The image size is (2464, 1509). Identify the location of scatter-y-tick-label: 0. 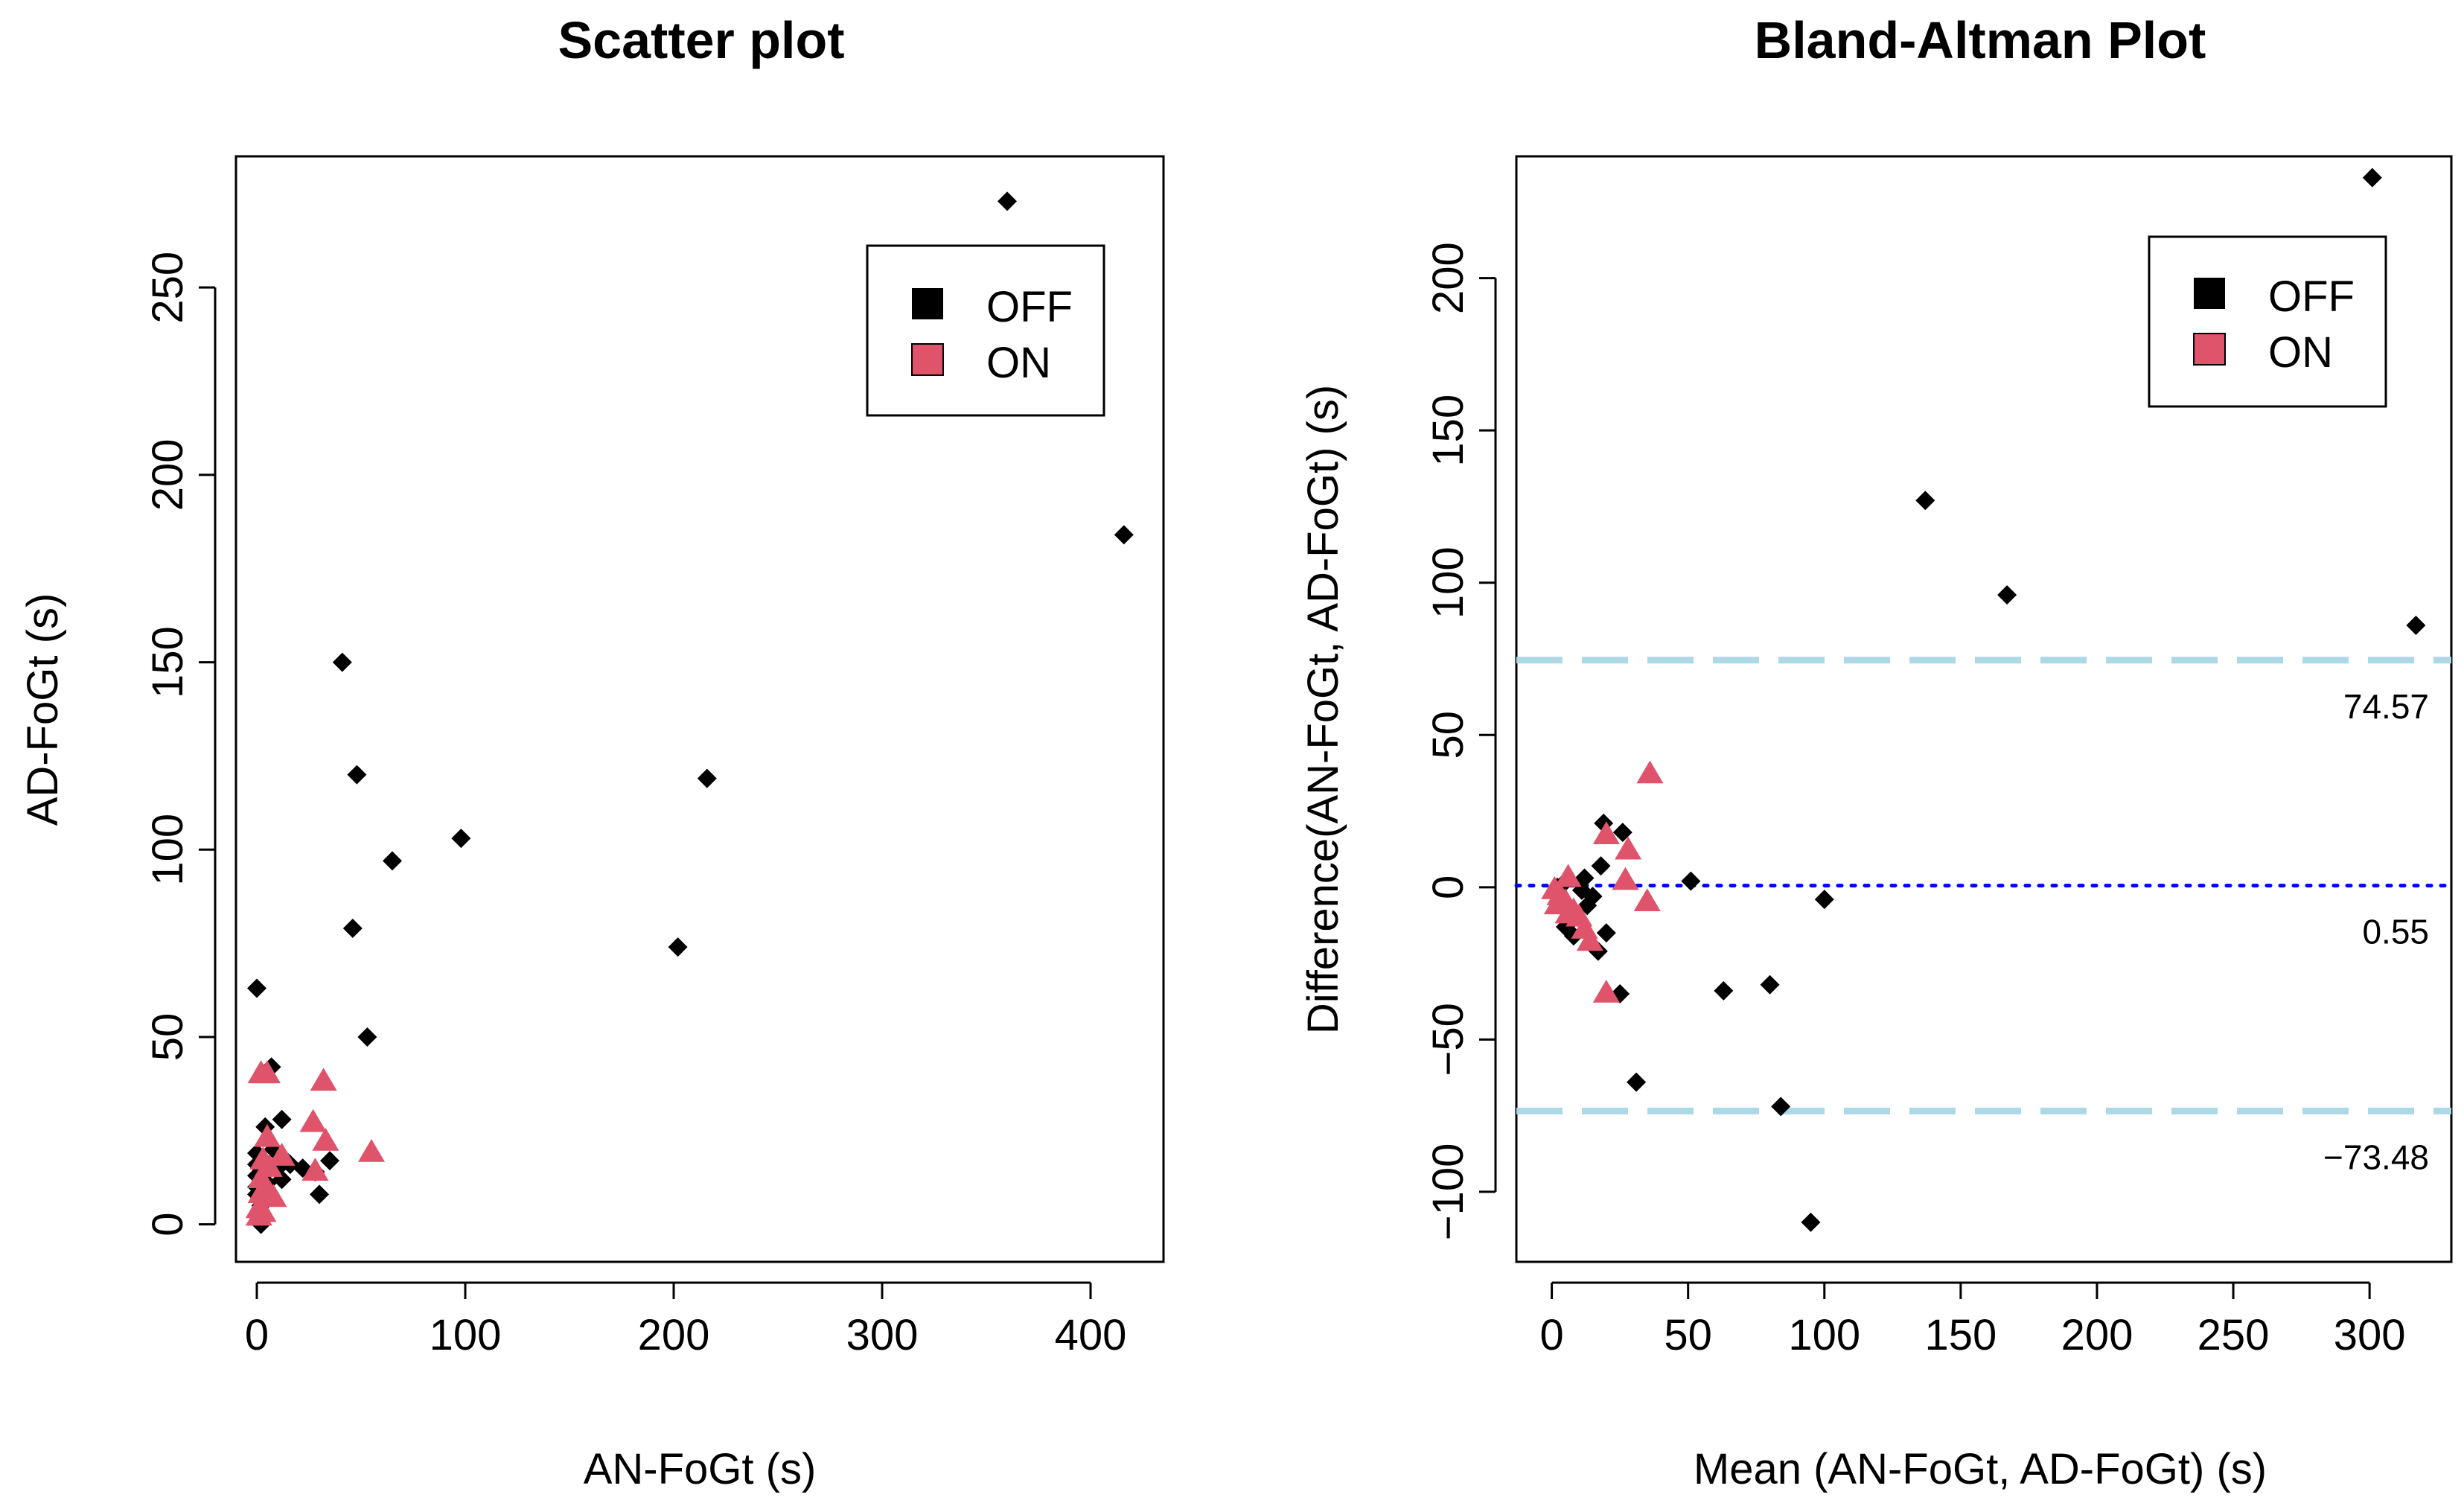
(168, 1225).